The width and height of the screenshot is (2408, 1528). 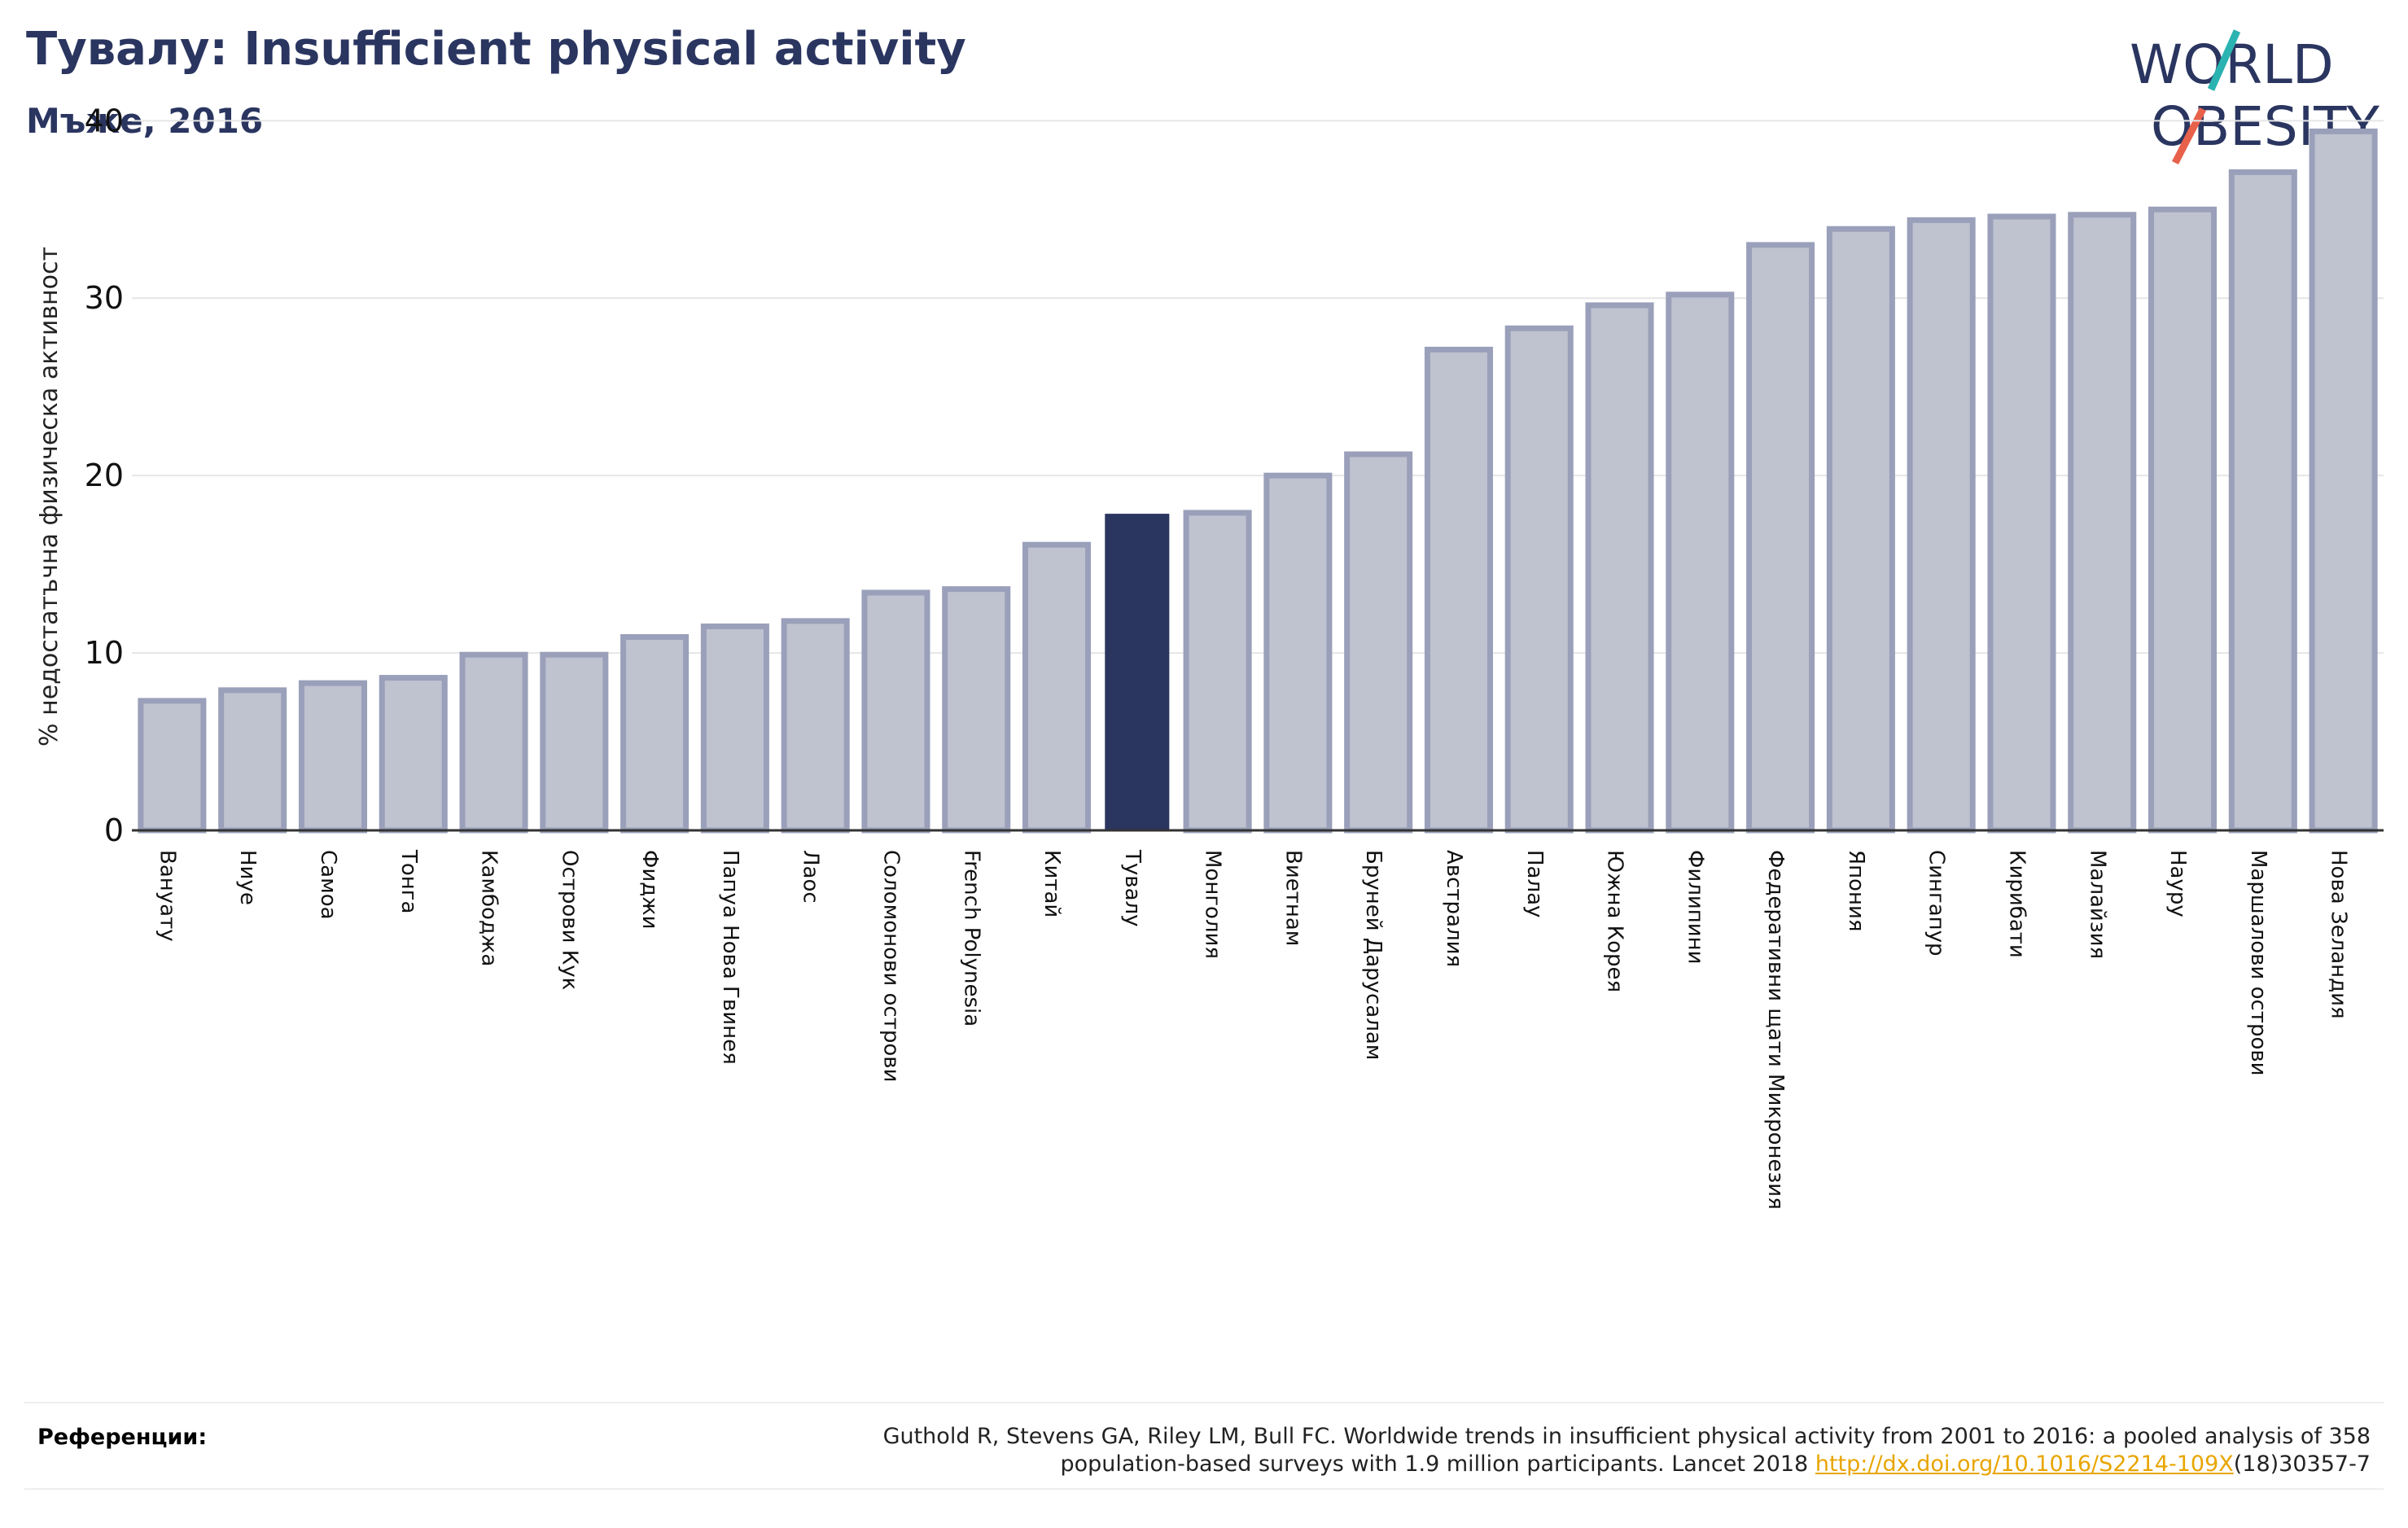 I want to click on x-tick-label: Сингапур, so click(x=1936, y=903).